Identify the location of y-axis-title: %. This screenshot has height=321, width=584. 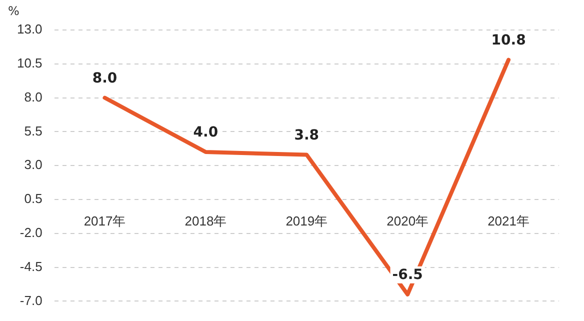
(14, 11).